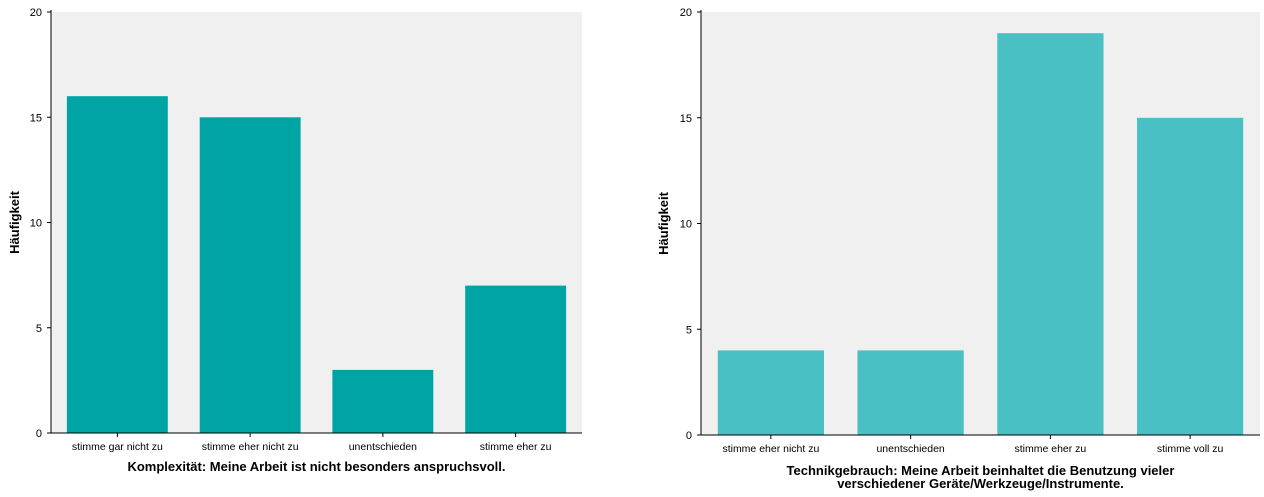  What do you see at coordinates (117, 447) in the screenshot?
I see `x-tick-label: stimme gar nicht zu` at bounding box center [117, 447].